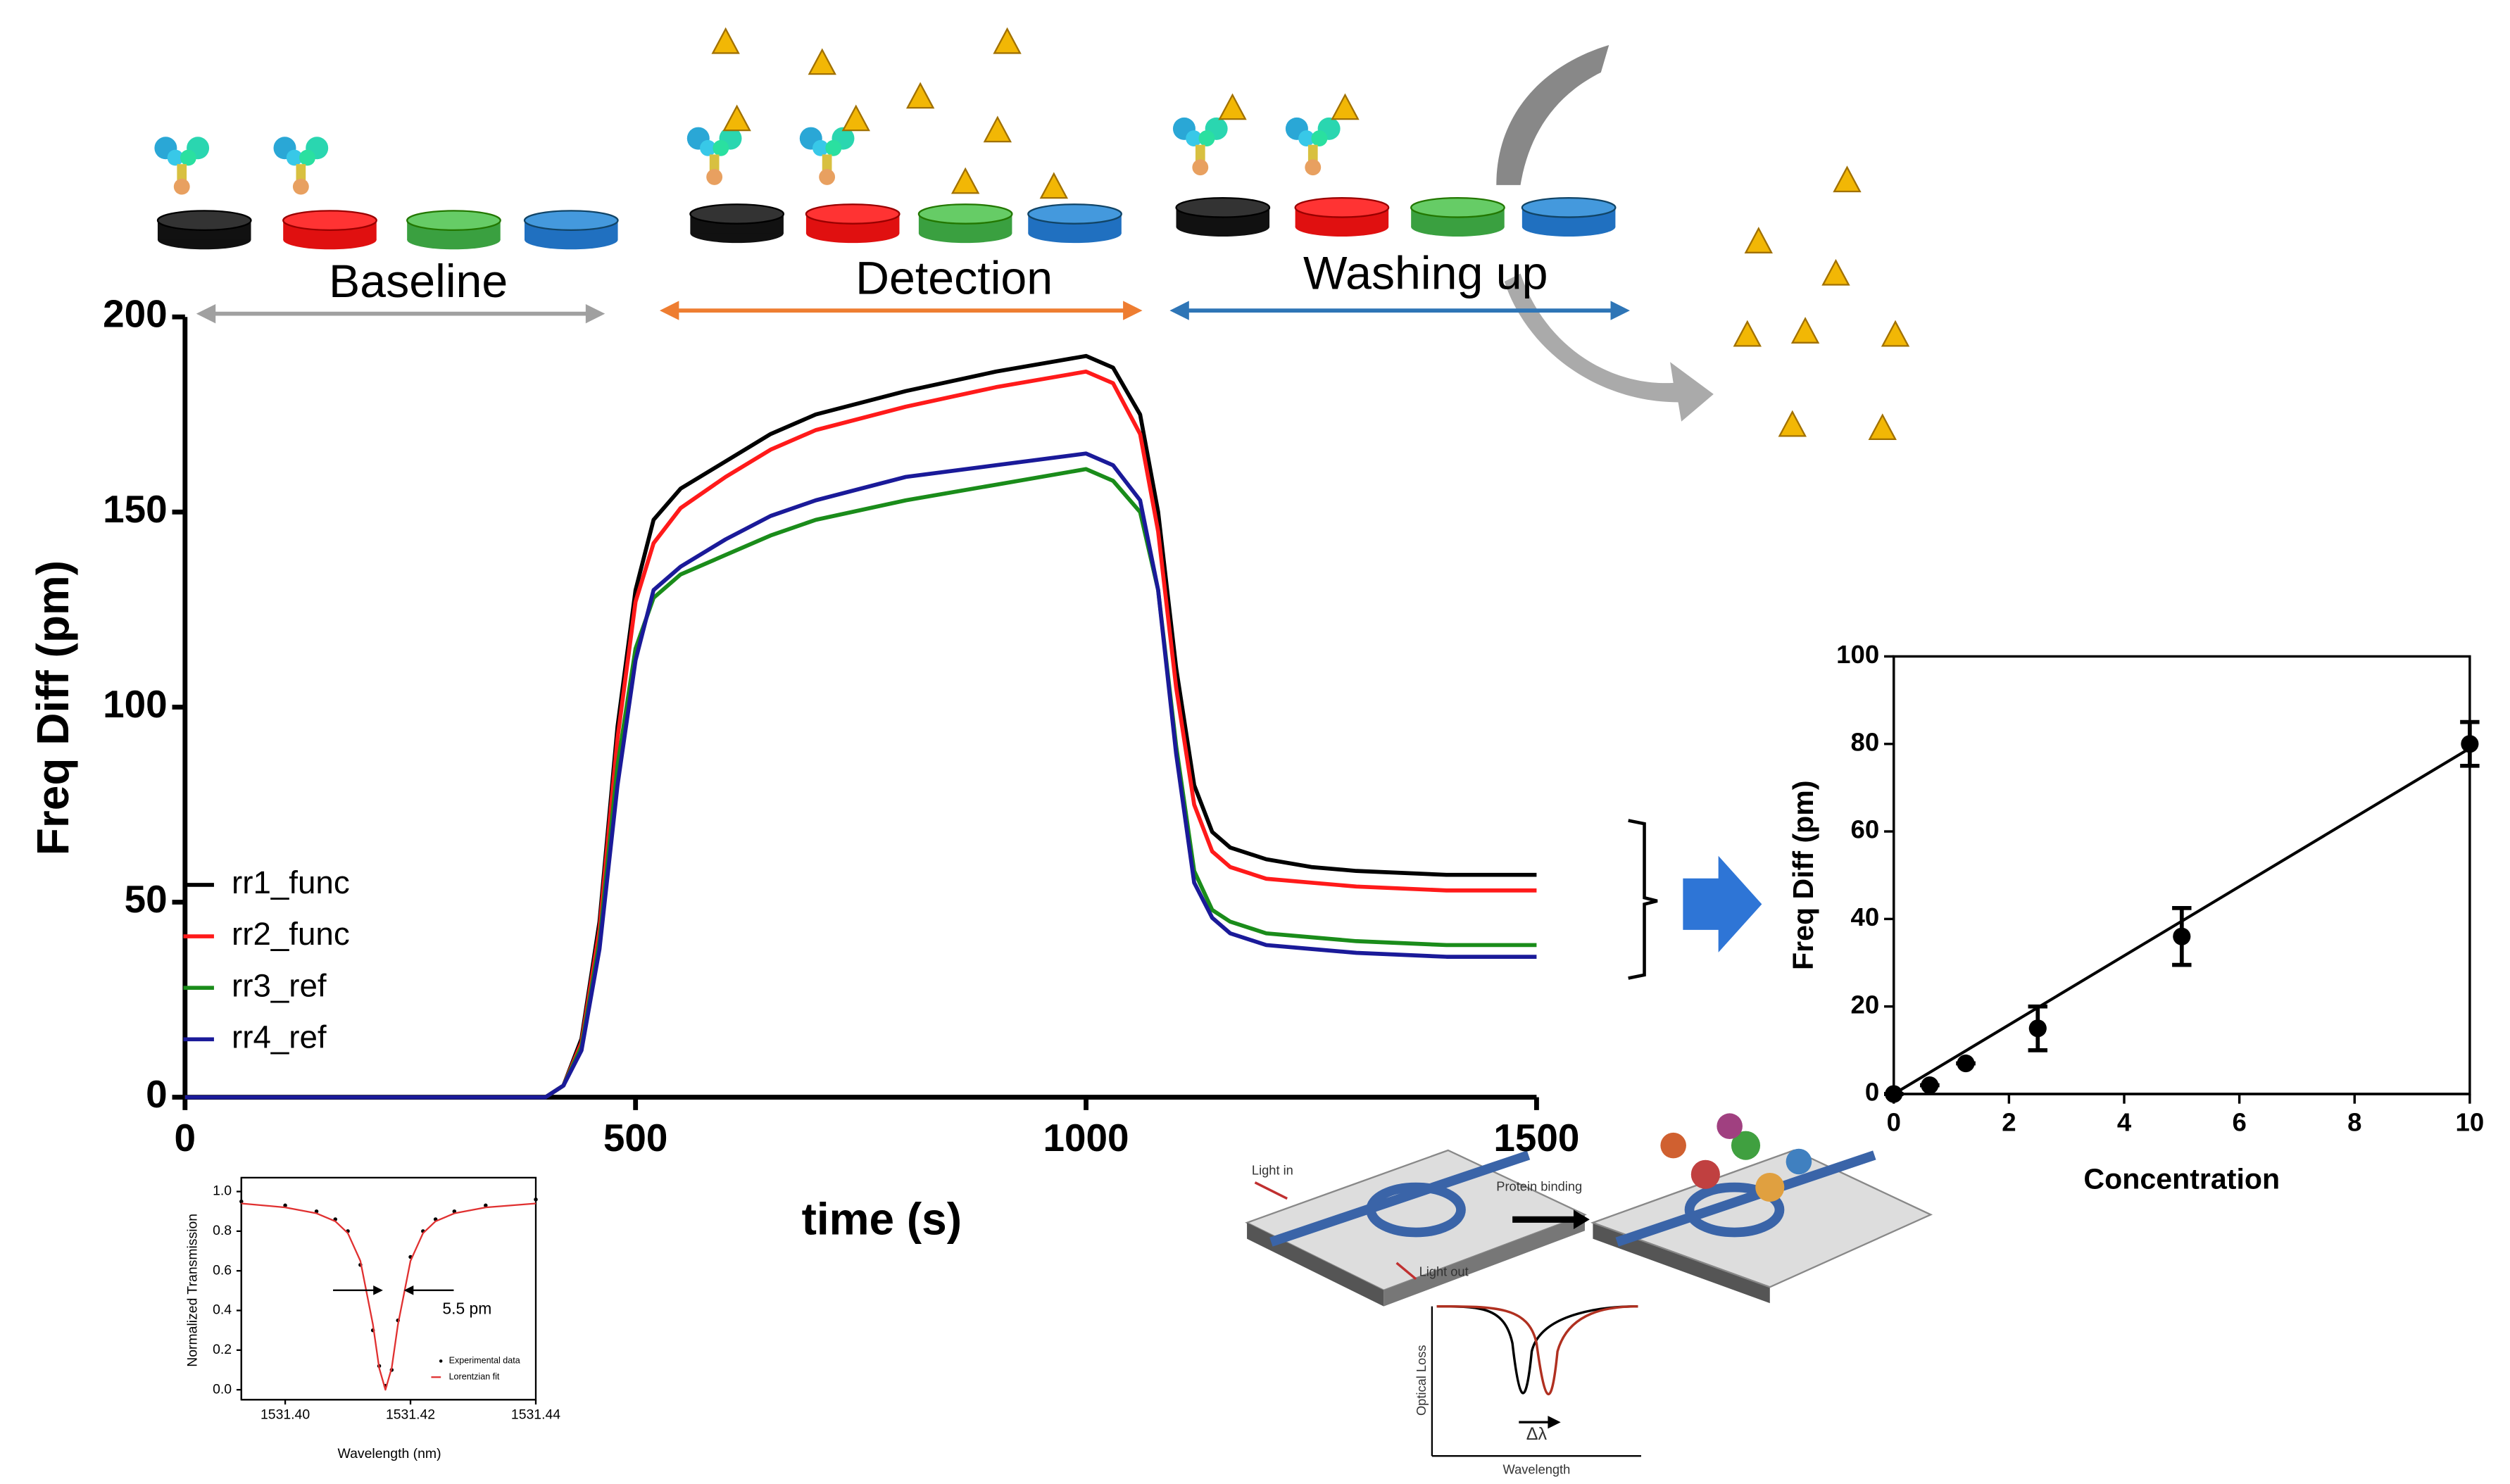  Describe the element at coordinates (223, 1310) in the screenshot. I see `y-tick-label: 0.4` at that location.